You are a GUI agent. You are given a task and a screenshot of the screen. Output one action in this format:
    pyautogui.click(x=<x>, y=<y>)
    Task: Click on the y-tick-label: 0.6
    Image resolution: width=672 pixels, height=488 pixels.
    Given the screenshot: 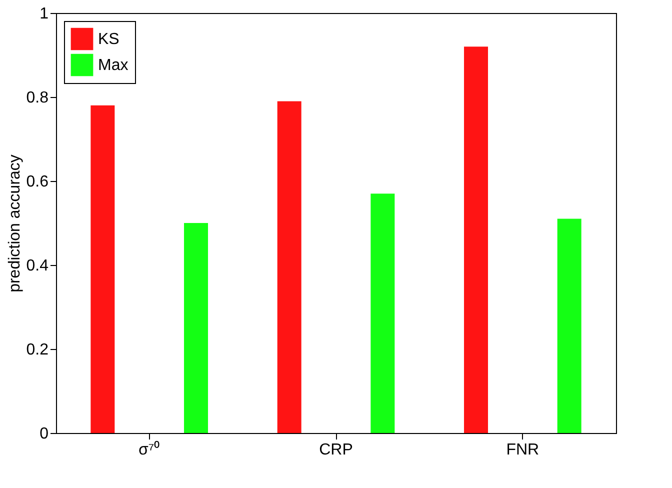 What is the action you would take?
    pyautogui.click(x=37, y=182)
    